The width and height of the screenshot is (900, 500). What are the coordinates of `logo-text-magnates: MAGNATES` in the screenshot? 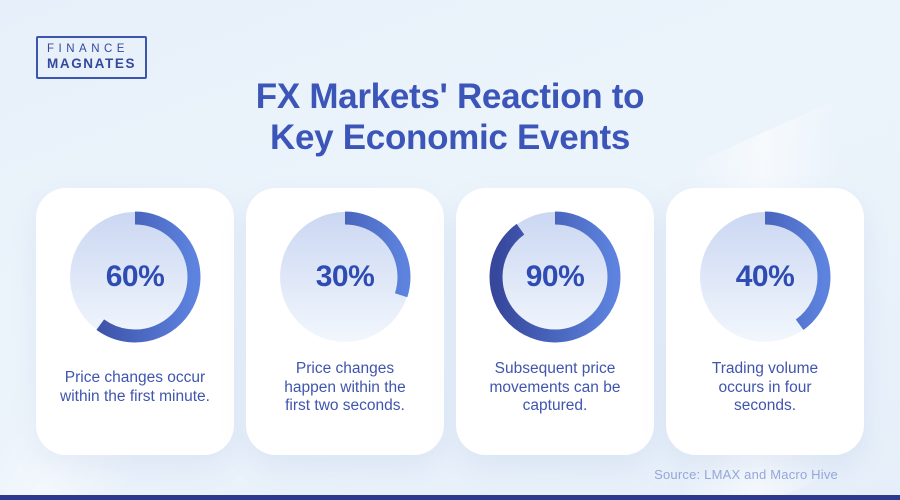 It's located at (92, 63).